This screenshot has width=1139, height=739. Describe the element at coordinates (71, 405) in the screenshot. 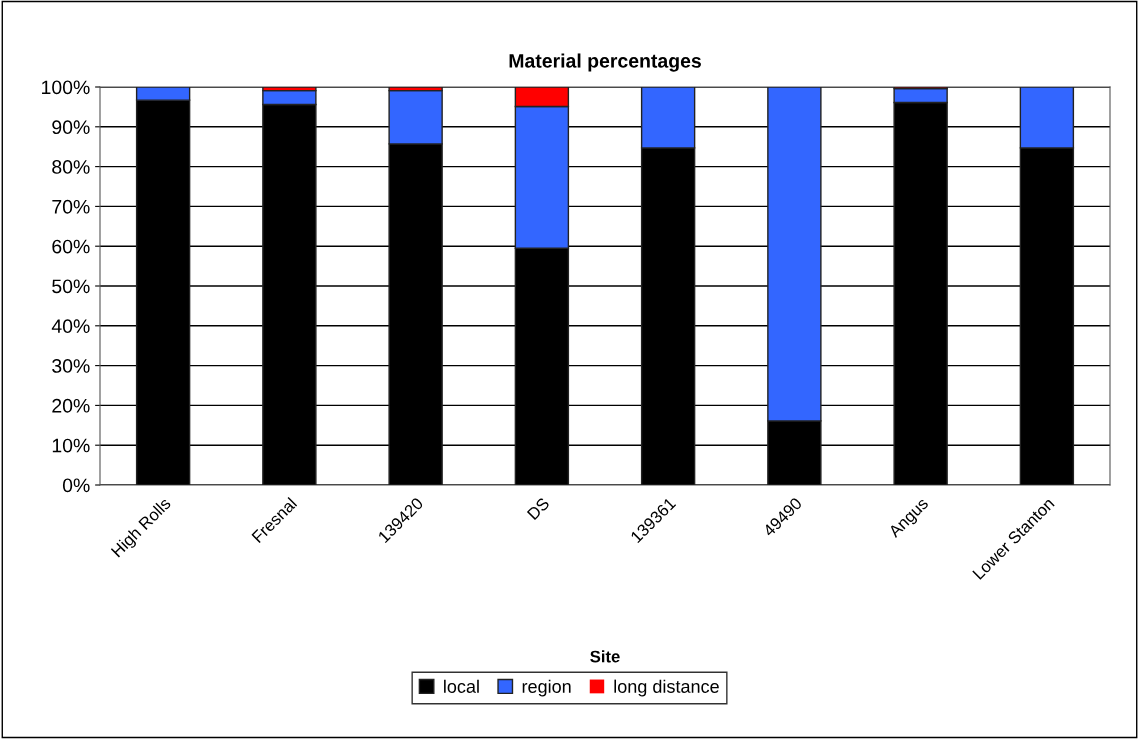

I see `y-tick-label: 20%` at that location.